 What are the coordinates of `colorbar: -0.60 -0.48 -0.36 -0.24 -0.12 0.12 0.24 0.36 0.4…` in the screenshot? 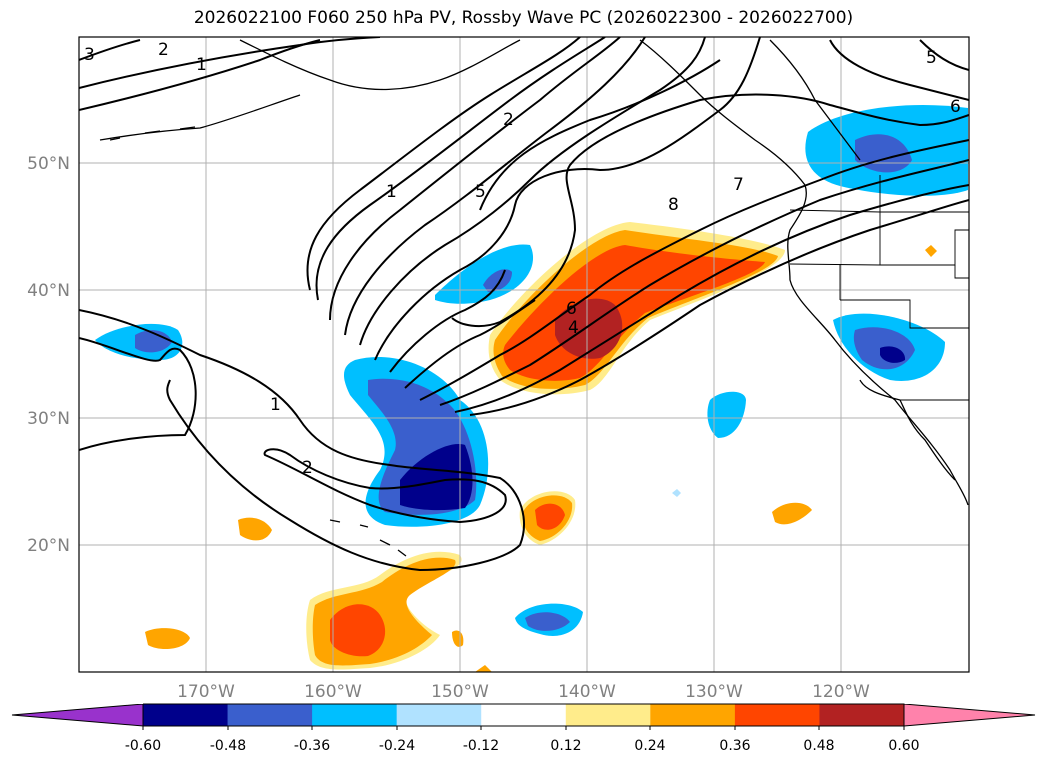 It's located at (523, 728).